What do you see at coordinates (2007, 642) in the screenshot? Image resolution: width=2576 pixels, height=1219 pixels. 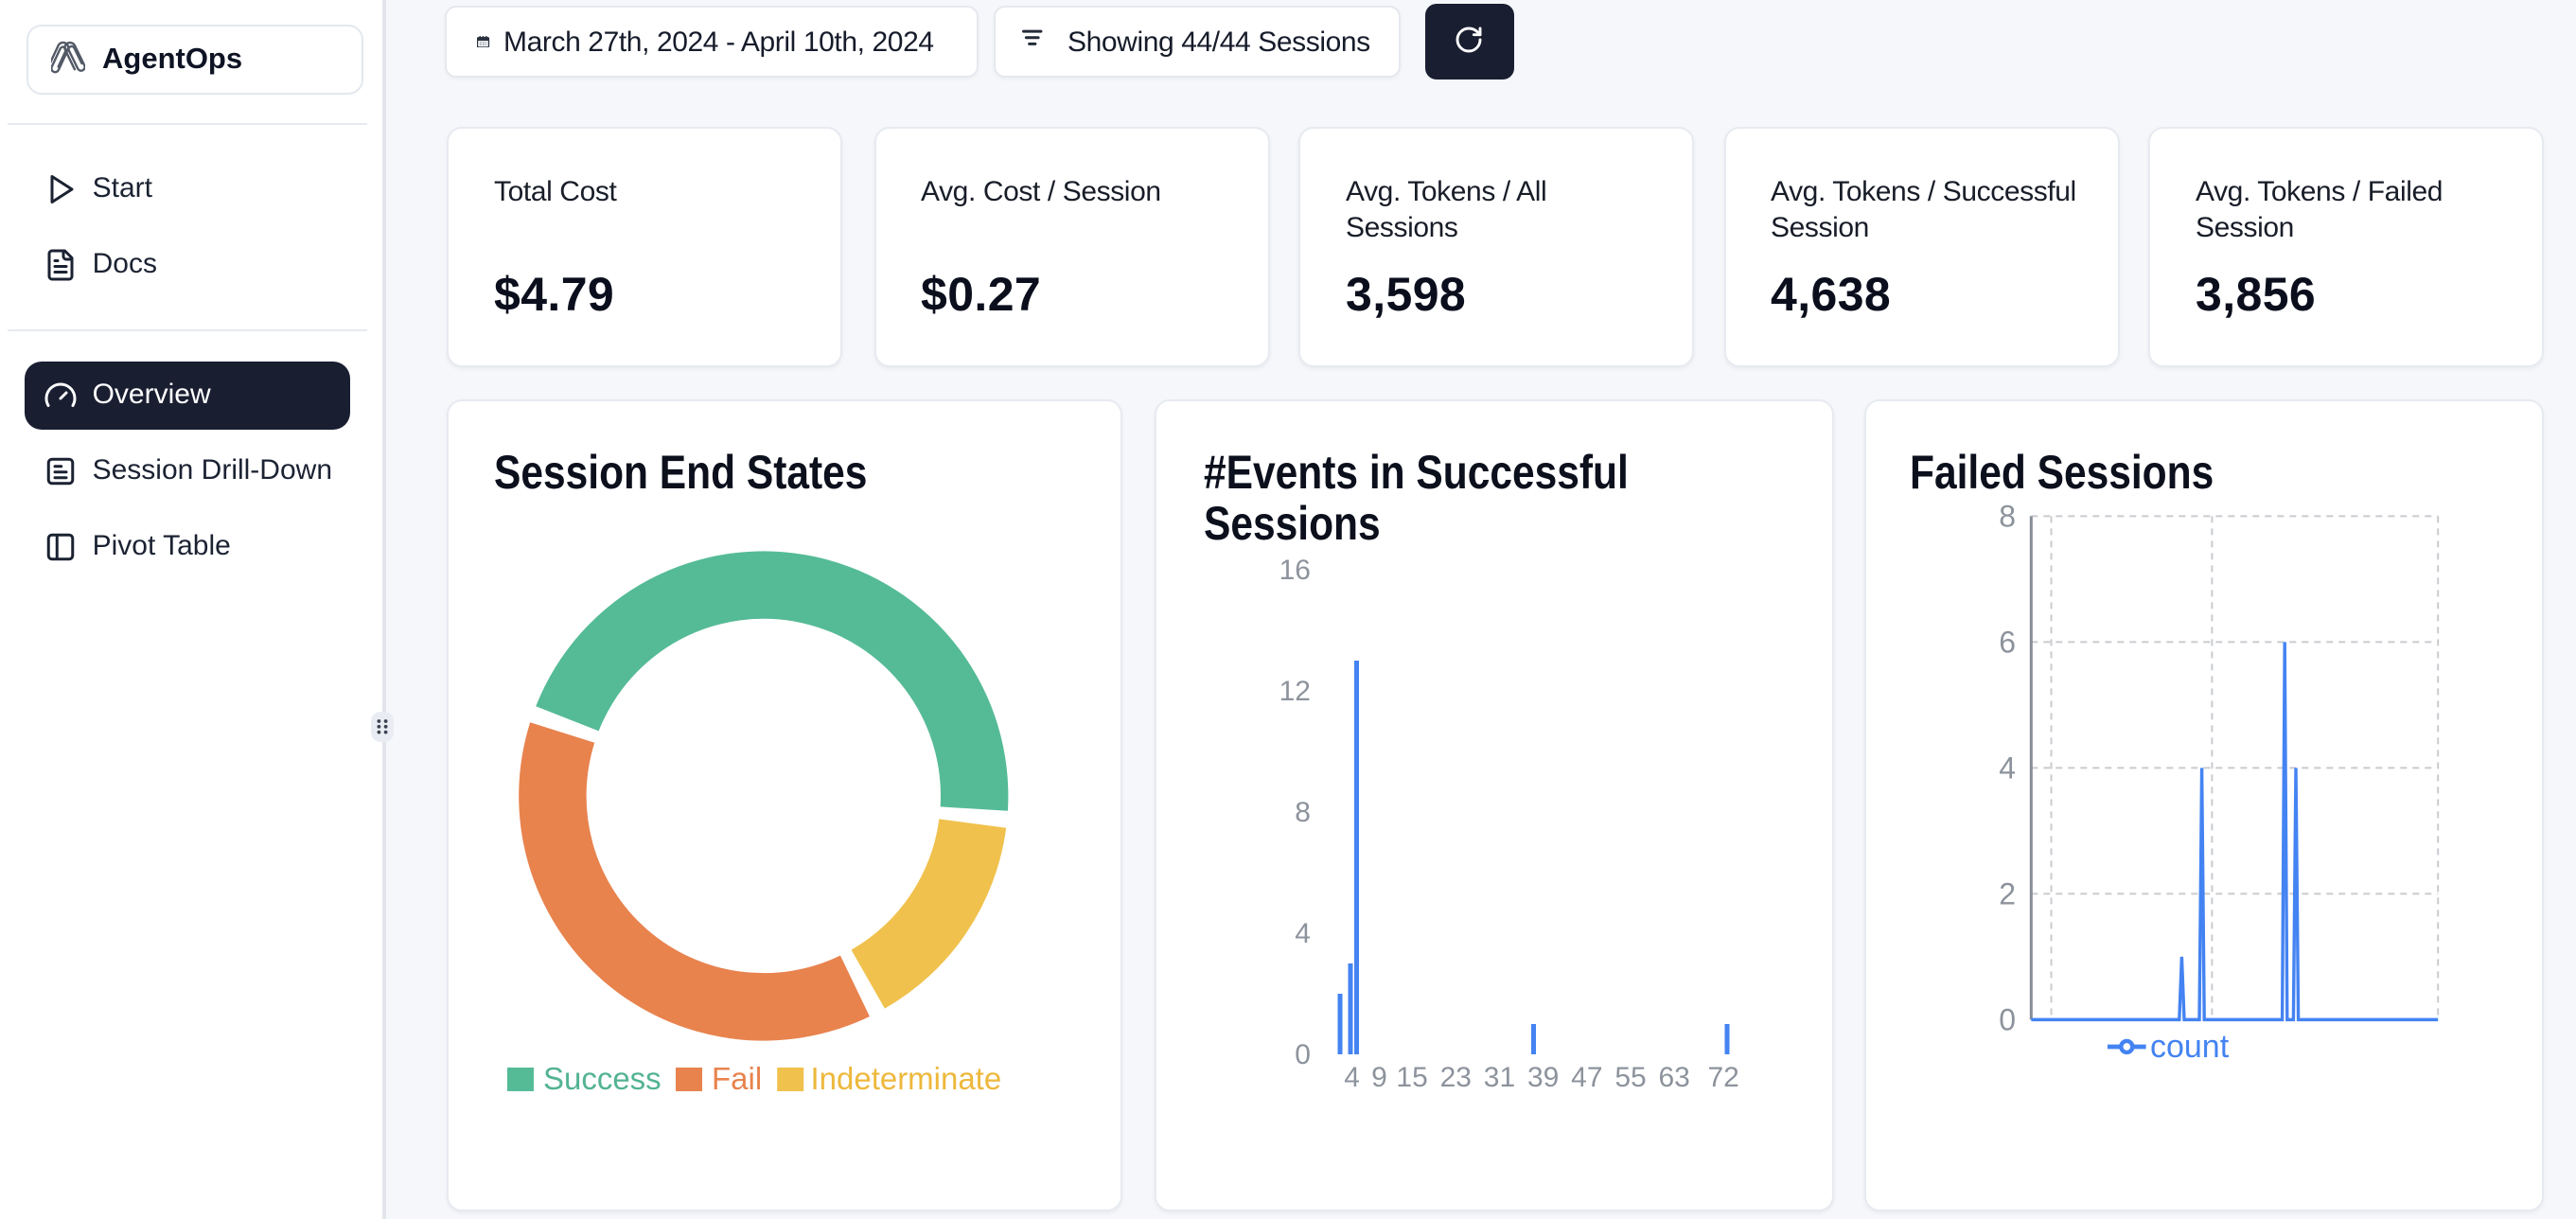 I see `svg-text: 6` at bounding box center [2007, 642].